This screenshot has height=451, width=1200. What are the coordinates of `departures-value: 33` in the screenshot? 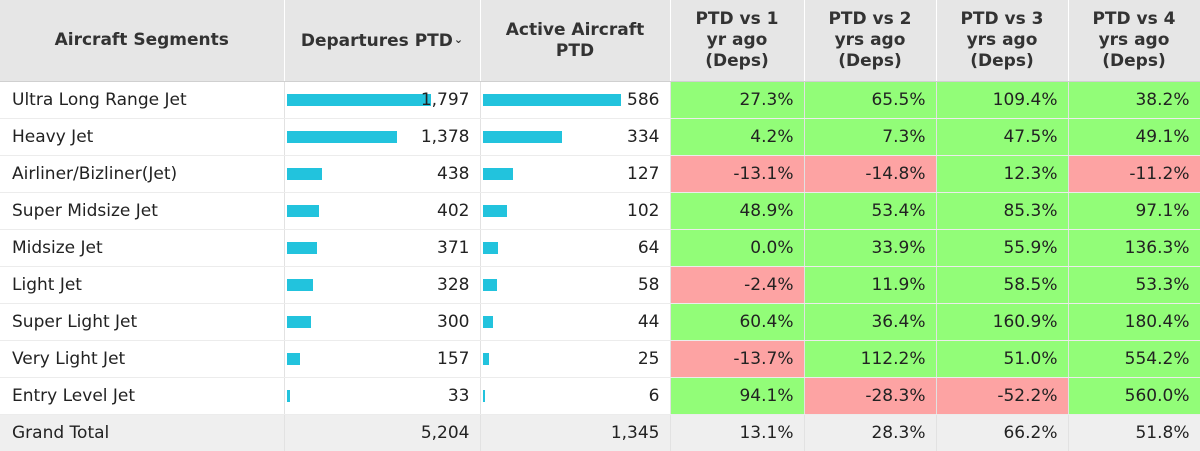 It's located at (459, 396).